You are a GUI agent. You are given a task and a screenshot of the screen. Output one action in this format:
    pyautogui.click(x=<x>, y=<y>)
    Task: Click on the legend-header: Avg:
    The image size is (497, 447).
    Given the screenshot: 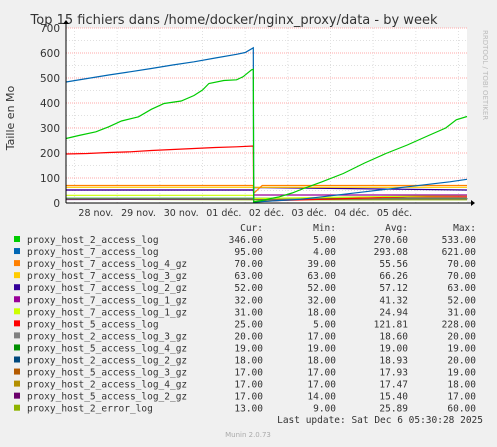 What is the action you would take?
    pyautogui.click(x=396, y=228)
    